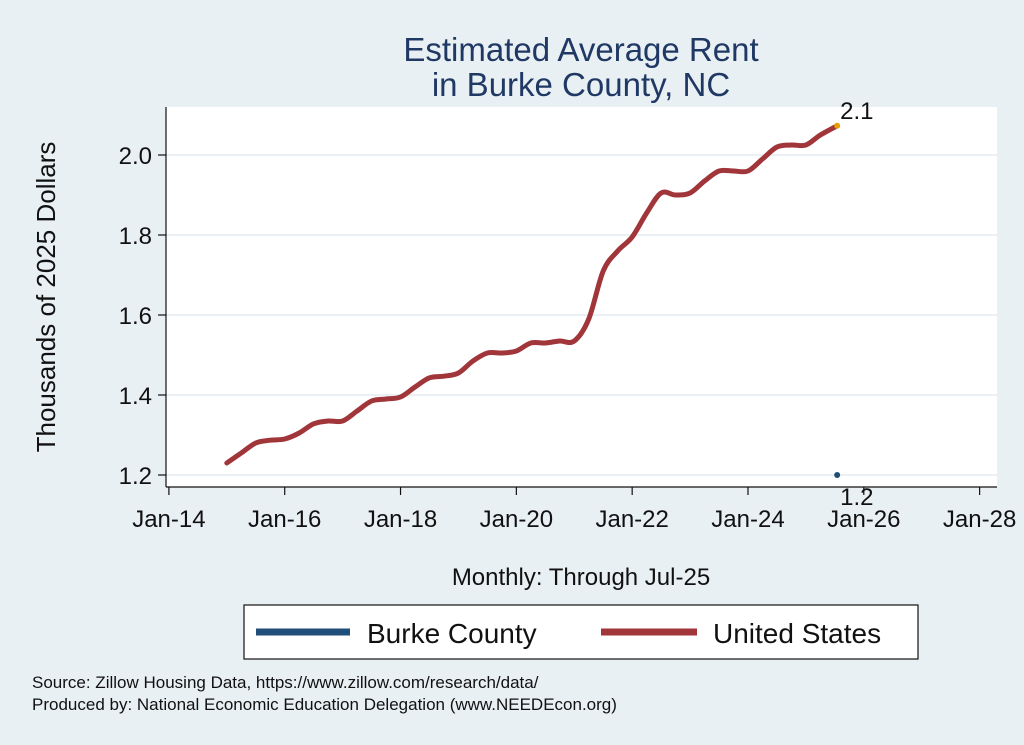 This screenshot has height=745, width=1024. Describe the element at coordinates (797, 633) in the screenshot. I see `legend-label-united-states: United States` at that location.